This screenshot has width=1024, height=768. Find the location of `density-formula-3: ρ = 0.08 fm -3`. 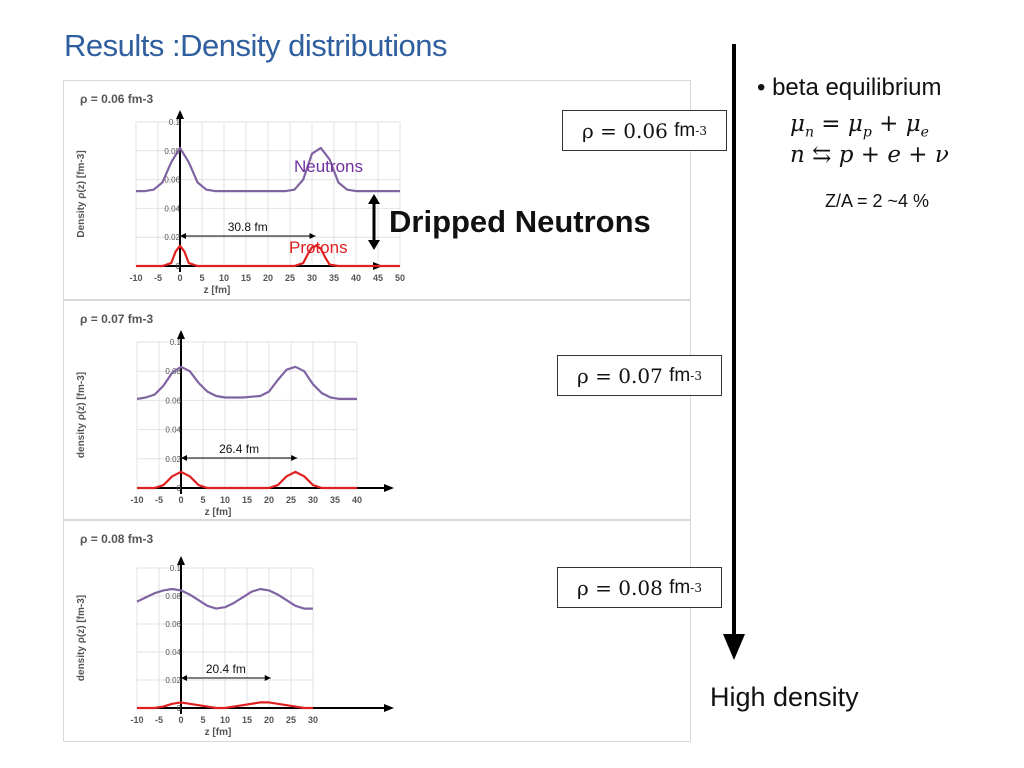

density-formula-3: ρ = 0.08 fm -3 is located at coordinates (639, 587).